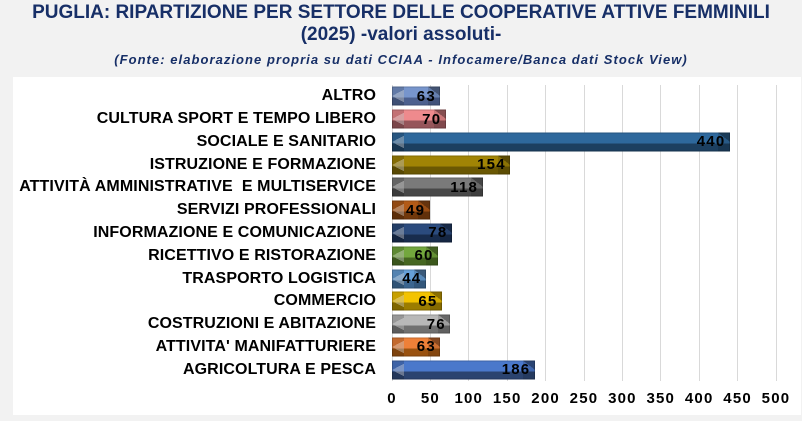 This screenshot has width=802, height=421. I want to click on bar: 65, so click(417, 301).